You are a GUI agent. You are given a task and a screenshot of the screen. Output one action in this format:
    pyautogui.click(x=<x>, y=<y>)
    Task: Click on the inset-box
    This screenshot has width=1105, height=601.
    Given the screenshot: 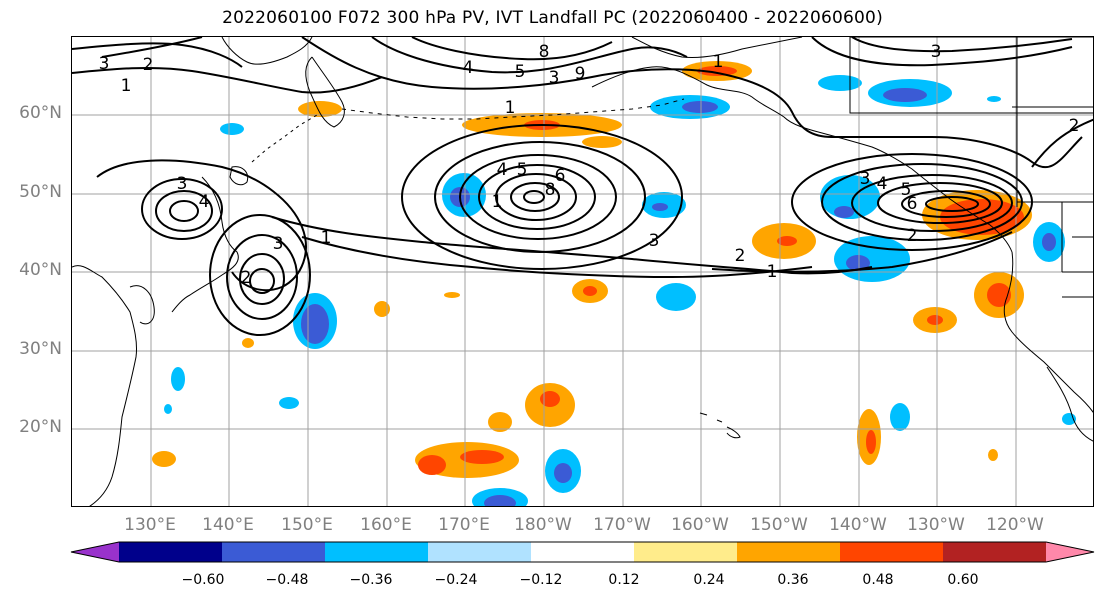 What is the action you would take?
    pyautogui.click(x=971, y=75)
    